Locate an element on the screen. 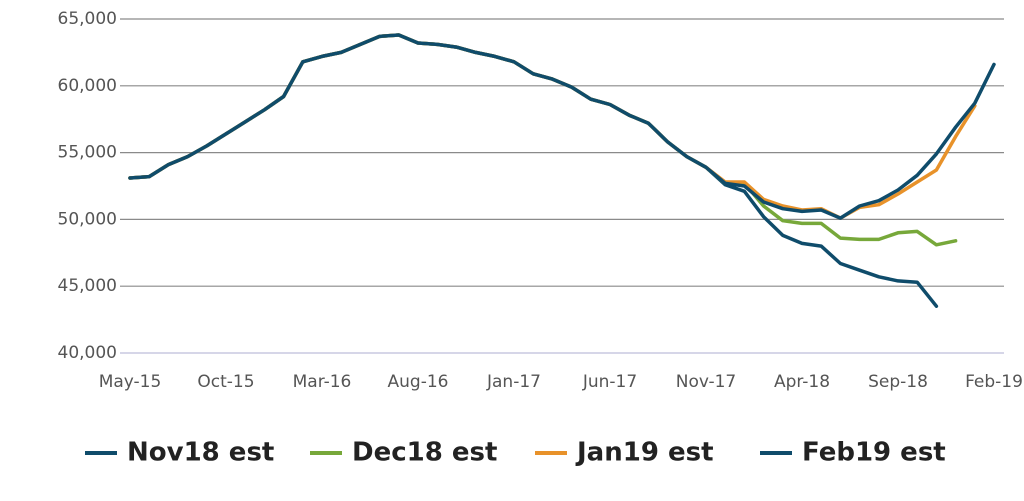 This screenshot has width=1024, height=501. x-tick-label: Mar-16 is located at coordinates (322, 382).